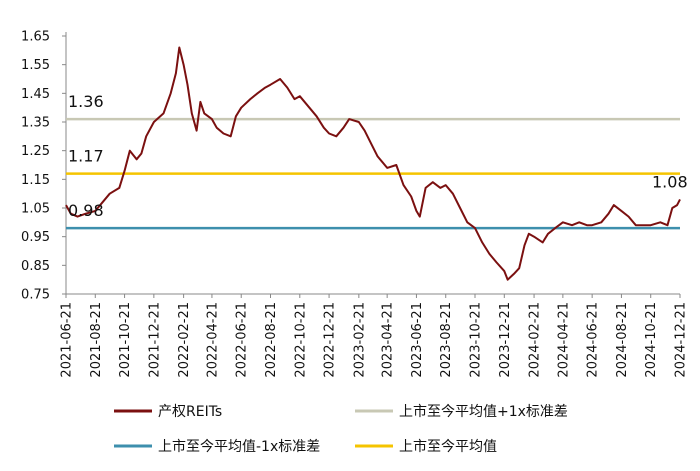  Describe the element at coordinates (125, 340) in the screenshot. I see `x-tick-label: 2021-10-21` at that location.